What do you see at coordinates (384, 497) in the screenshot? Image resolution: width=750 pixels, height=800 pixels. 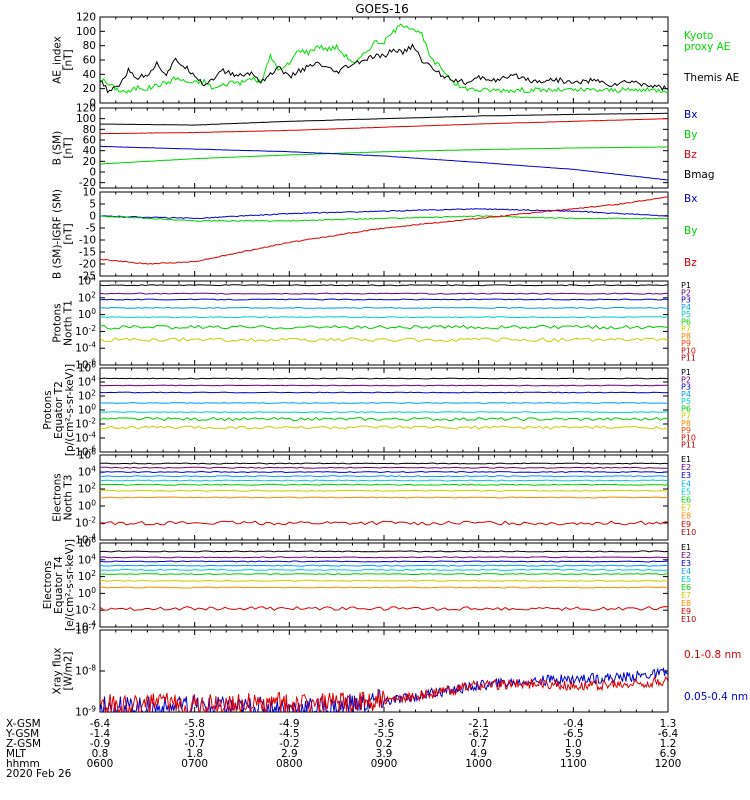 I see `series-line-e8` at bounding box center [384, 497].